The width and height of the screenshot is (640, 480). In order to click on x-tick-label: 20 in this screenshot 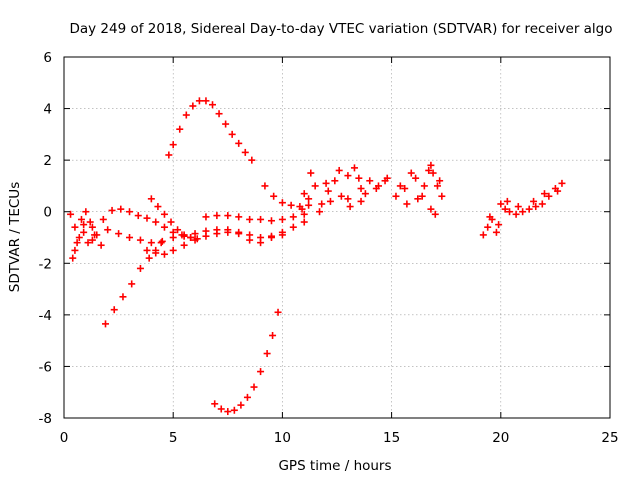, I will do `click(500, 438)`.